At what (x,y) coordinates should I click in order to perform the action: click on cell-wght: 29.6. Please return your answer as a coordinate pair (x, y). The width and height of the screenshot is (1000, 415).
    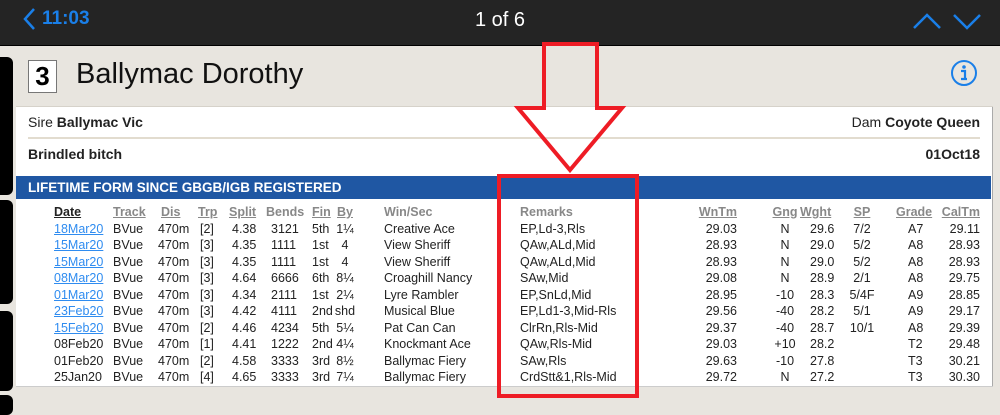
    Looking at the image, I should click on (822, 228).